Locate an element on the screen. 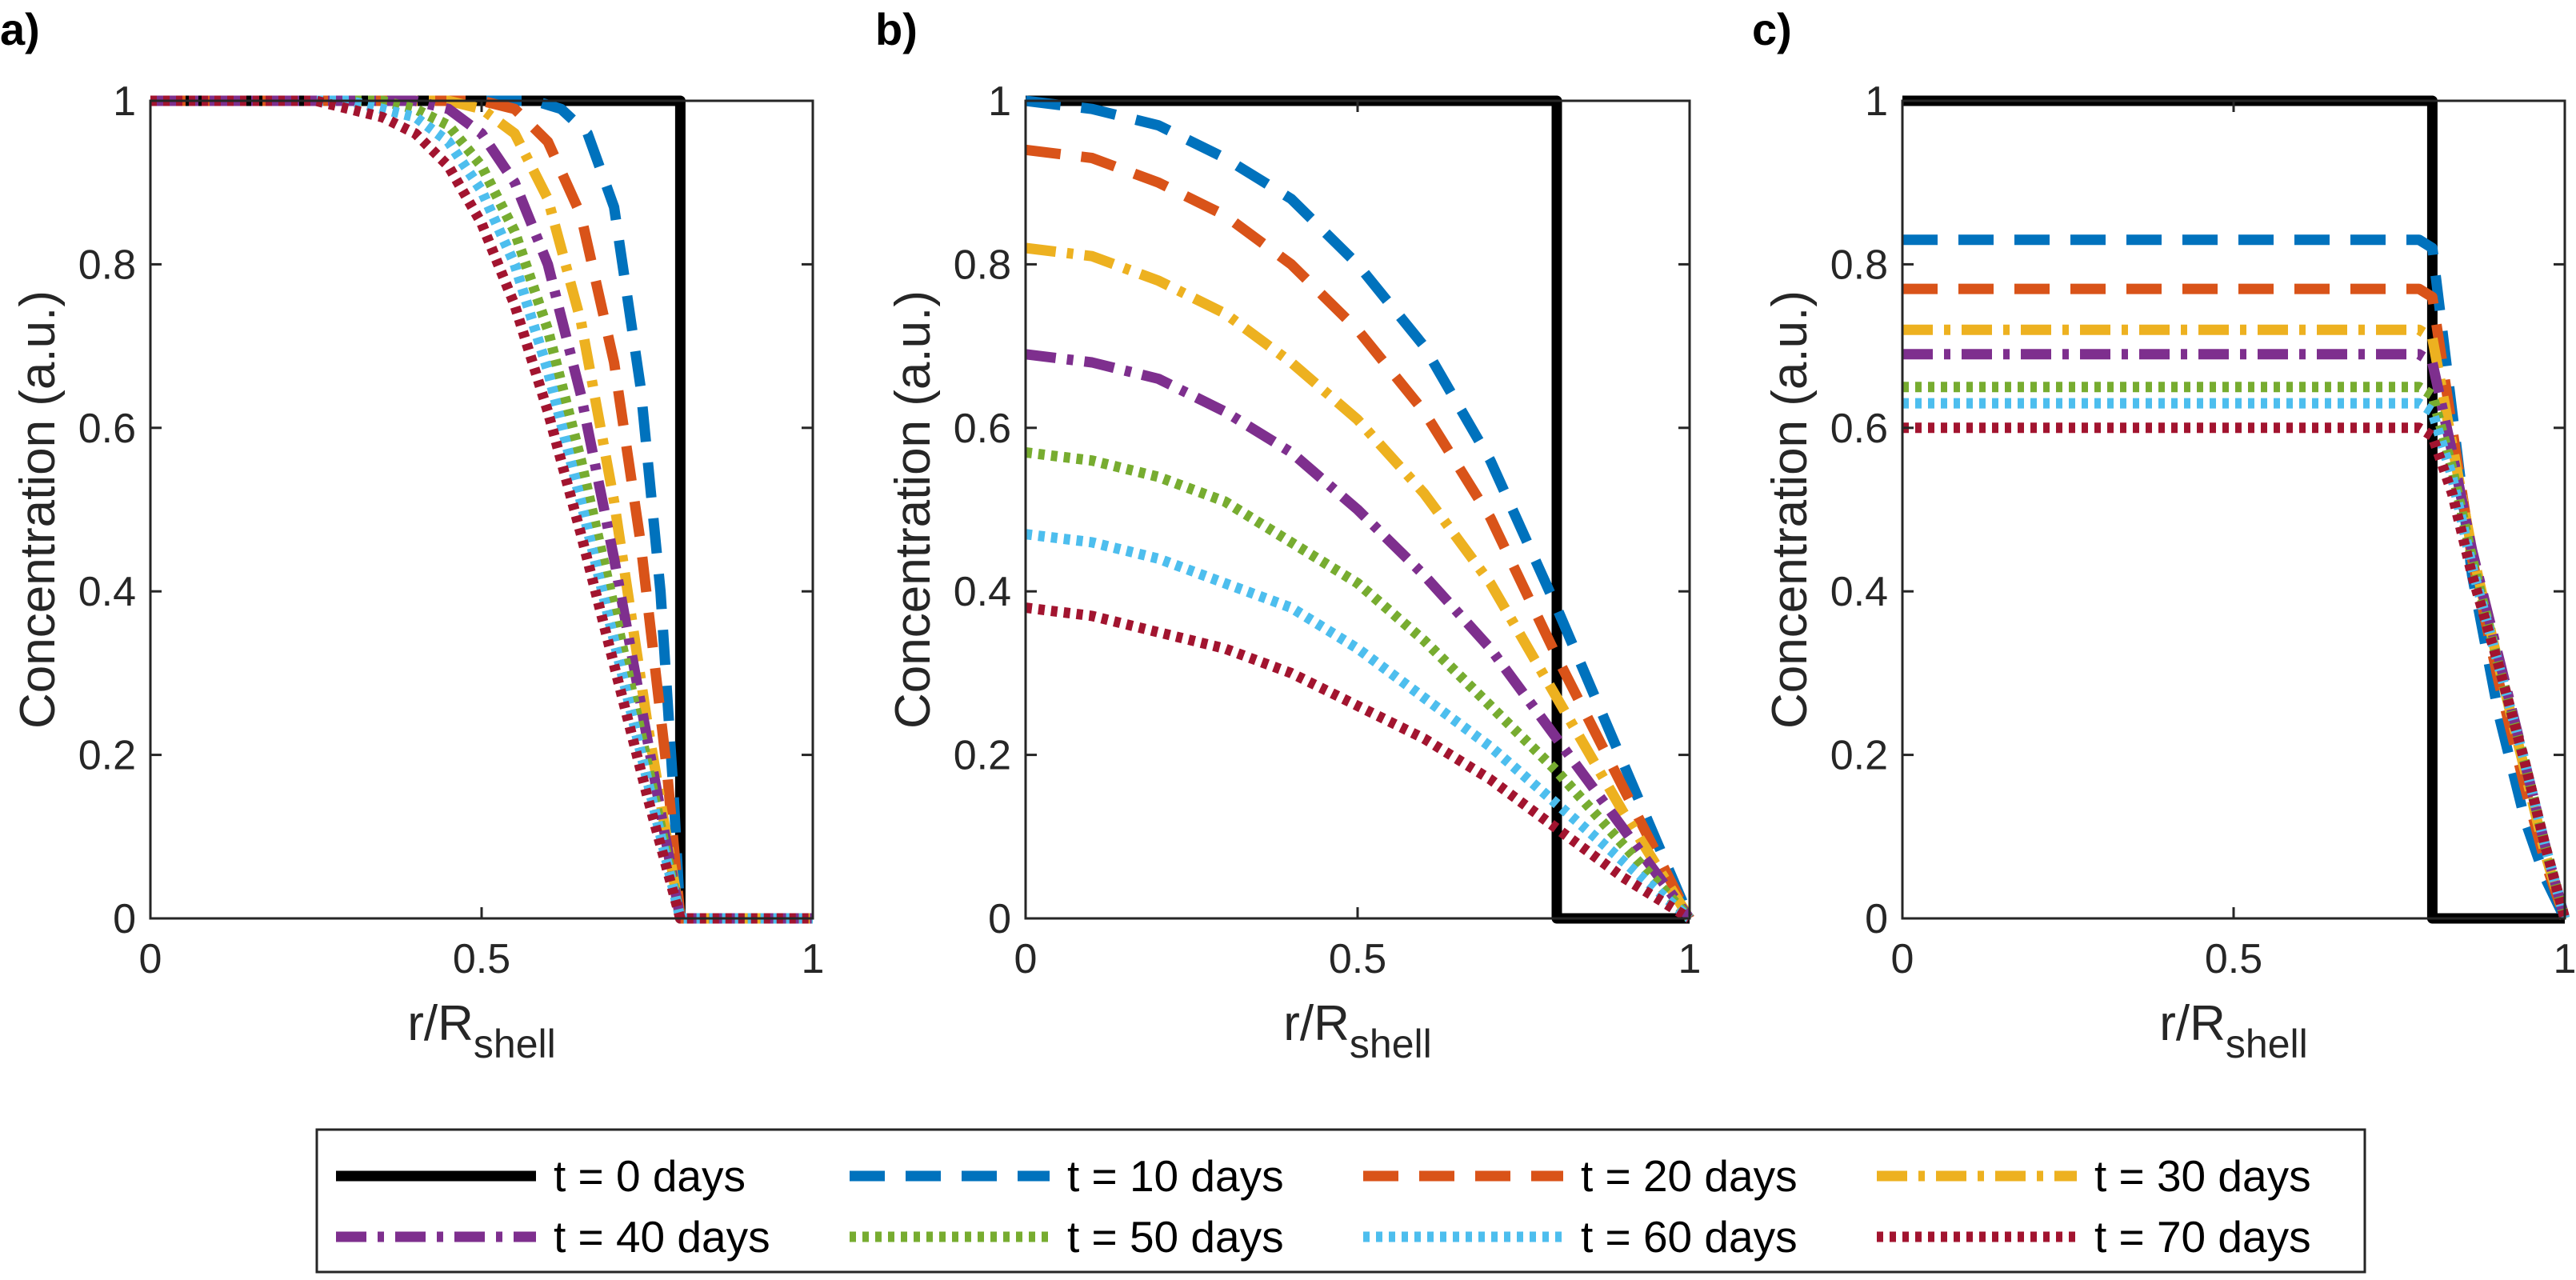  legend-entry: t = 50 days is located at coordinates (1067, 1237).